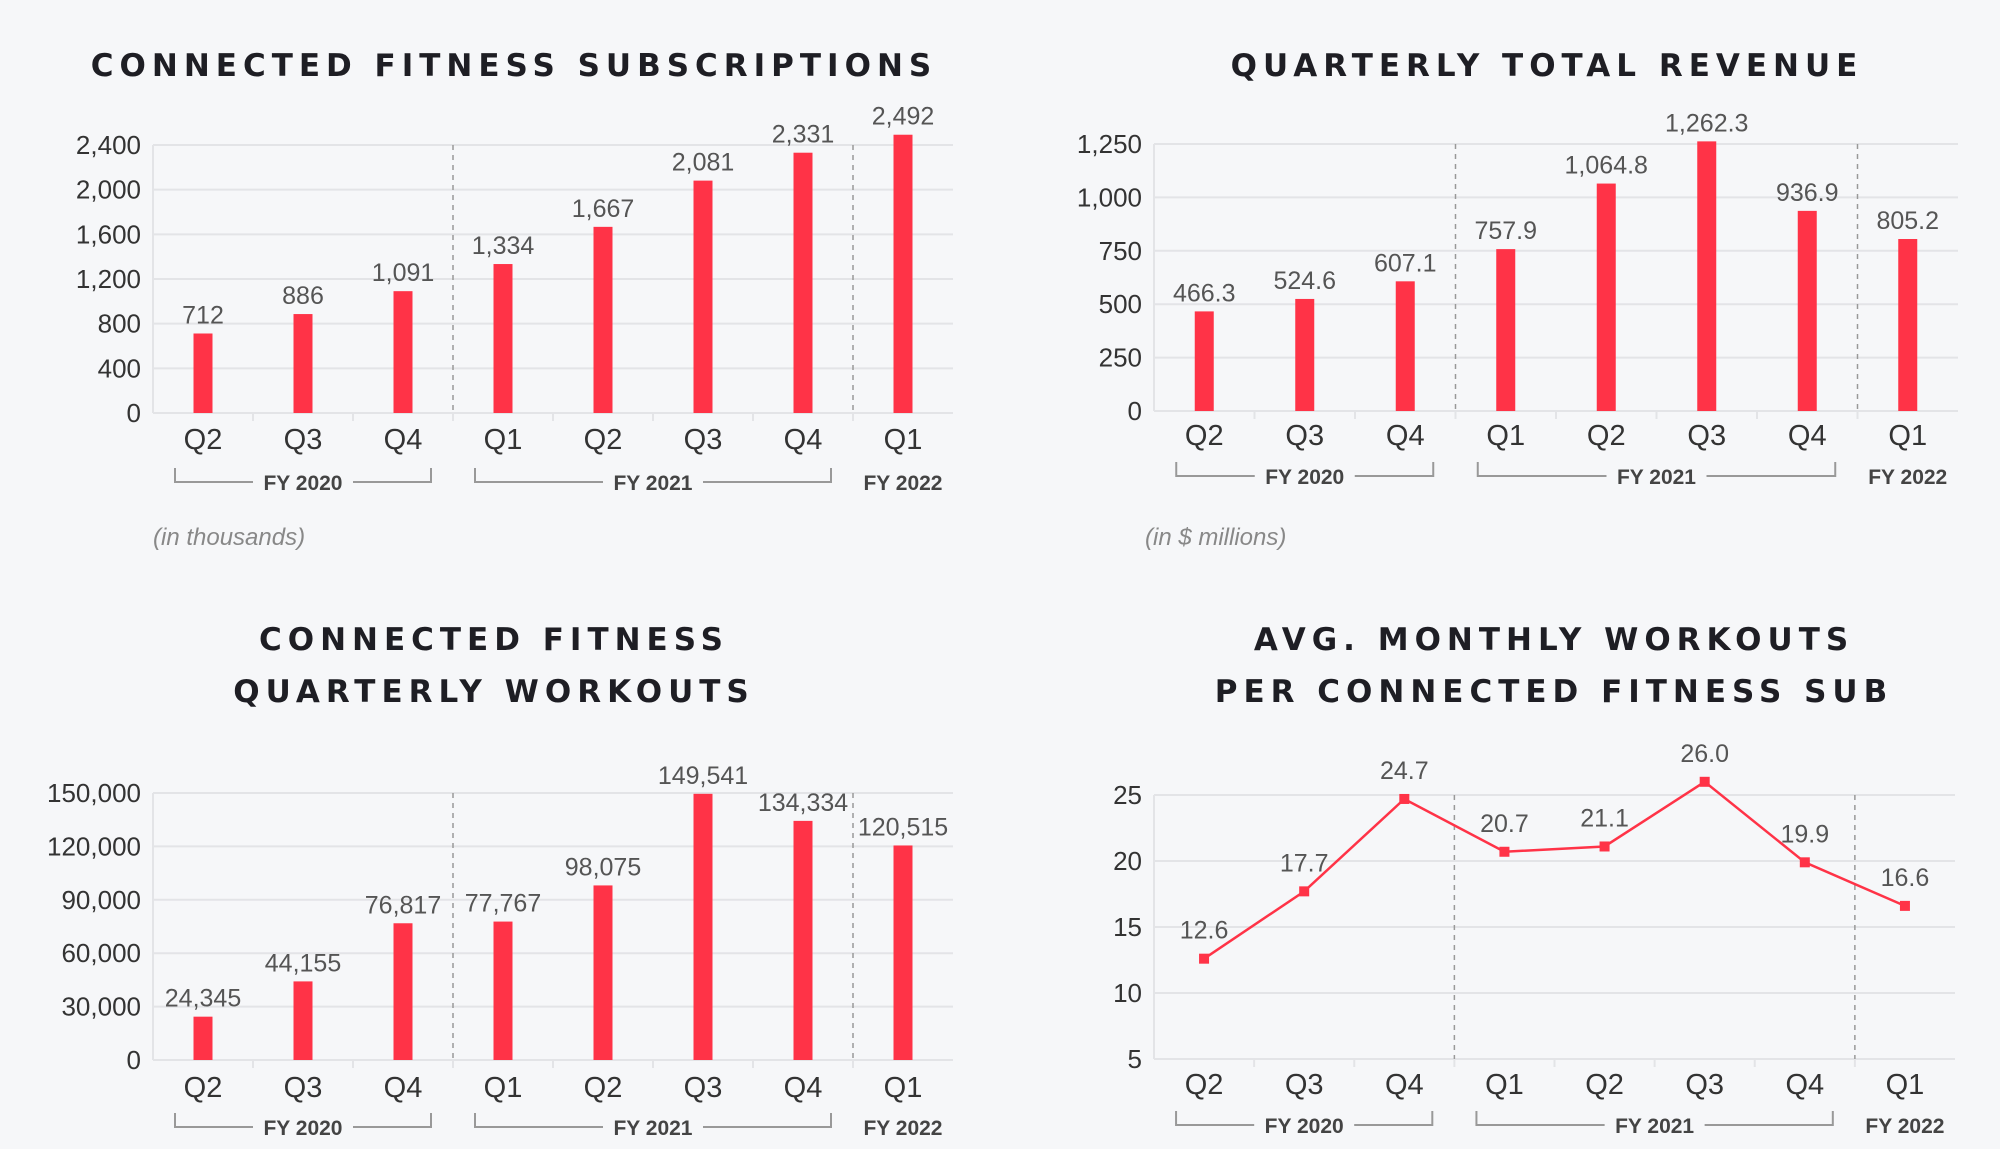 The height and width of the screenshot is (1149, 2000). What do you see at coordinates (493, 692) in the screenshot?
I see `chart-title: QUARTERLY WORKOUTS` at bounding box center [493, 692].